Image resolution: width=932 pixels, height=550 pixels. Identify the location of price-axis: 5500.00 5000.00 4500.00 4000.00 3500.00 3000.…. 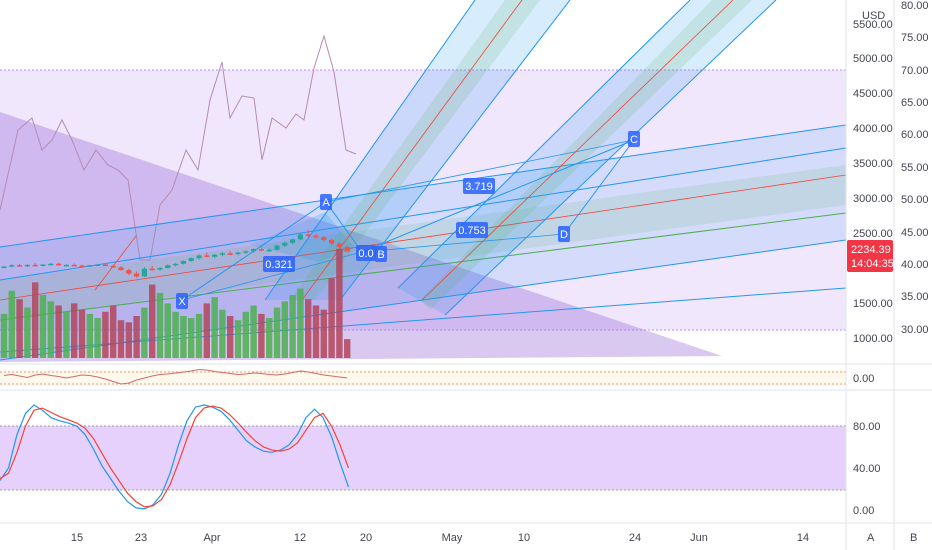
(873, 182).